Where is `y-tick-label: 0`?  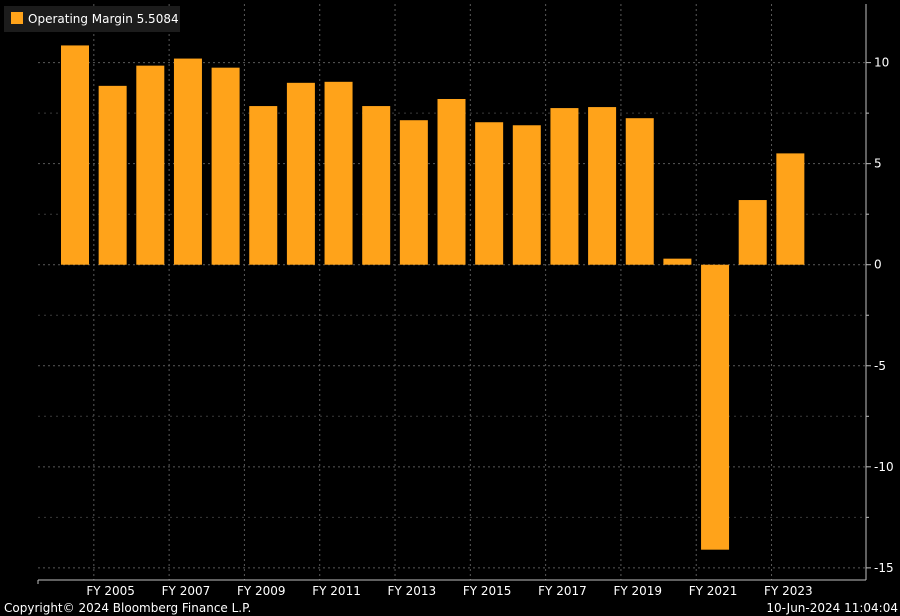 y-tick-label: 0 is located at coordinates (878, 265).